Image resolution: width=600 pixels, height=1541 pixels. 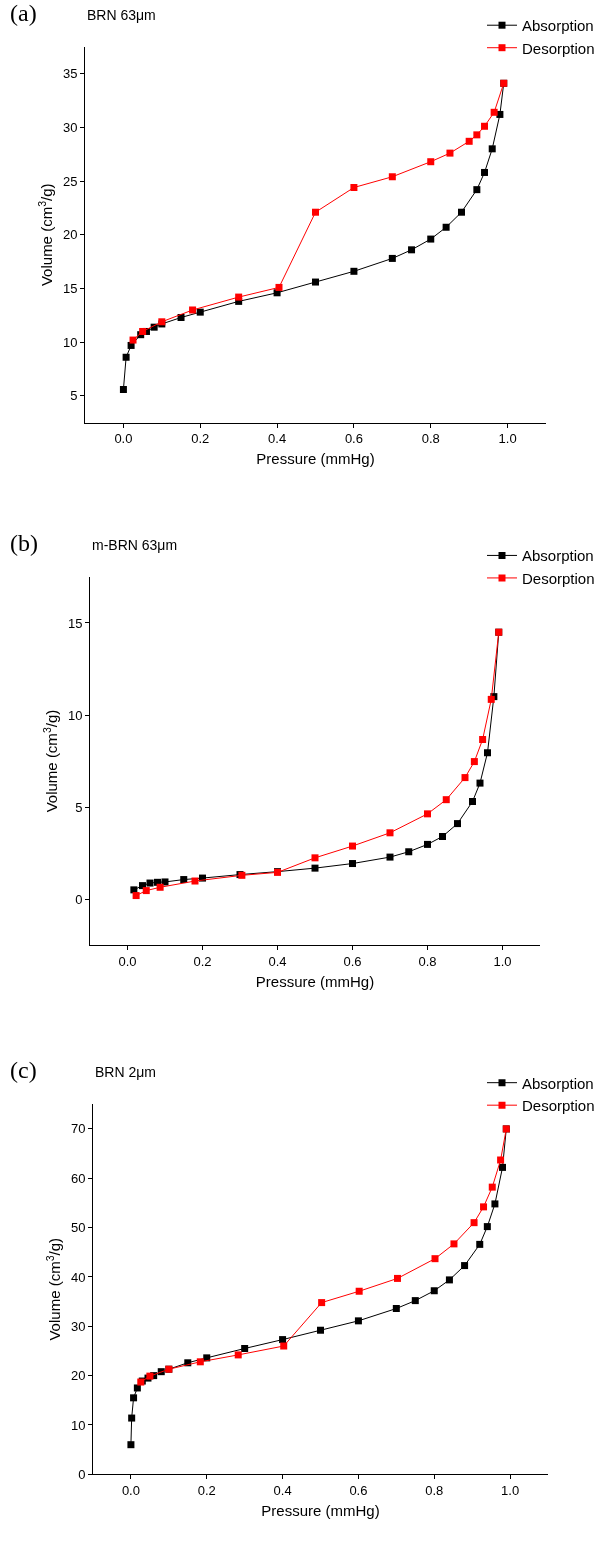 What do you see at coordinates (24, 543) in the screenshot?
I see `chart-title: (b)` at bounding box center [24, 543].